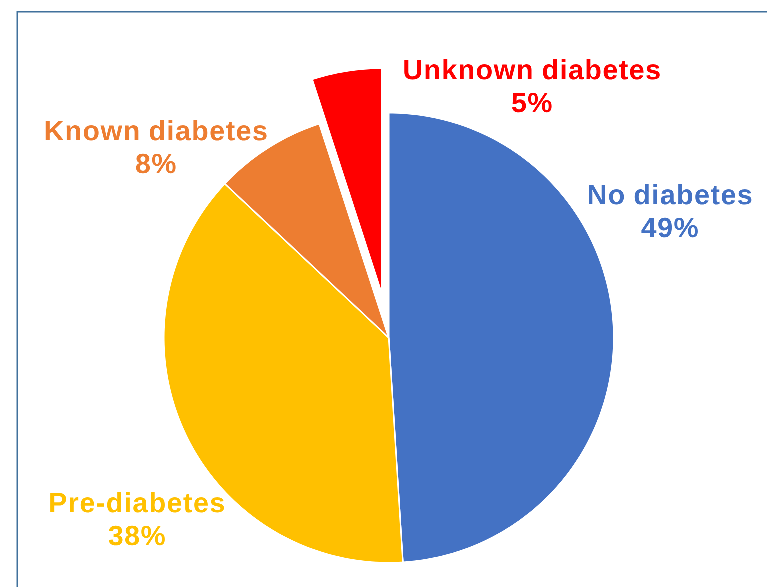  What do you see at coordinates (532, 69) in the screenshot?
I see `slice-label: Unknown diabetes` at bounding box center [532, 69].